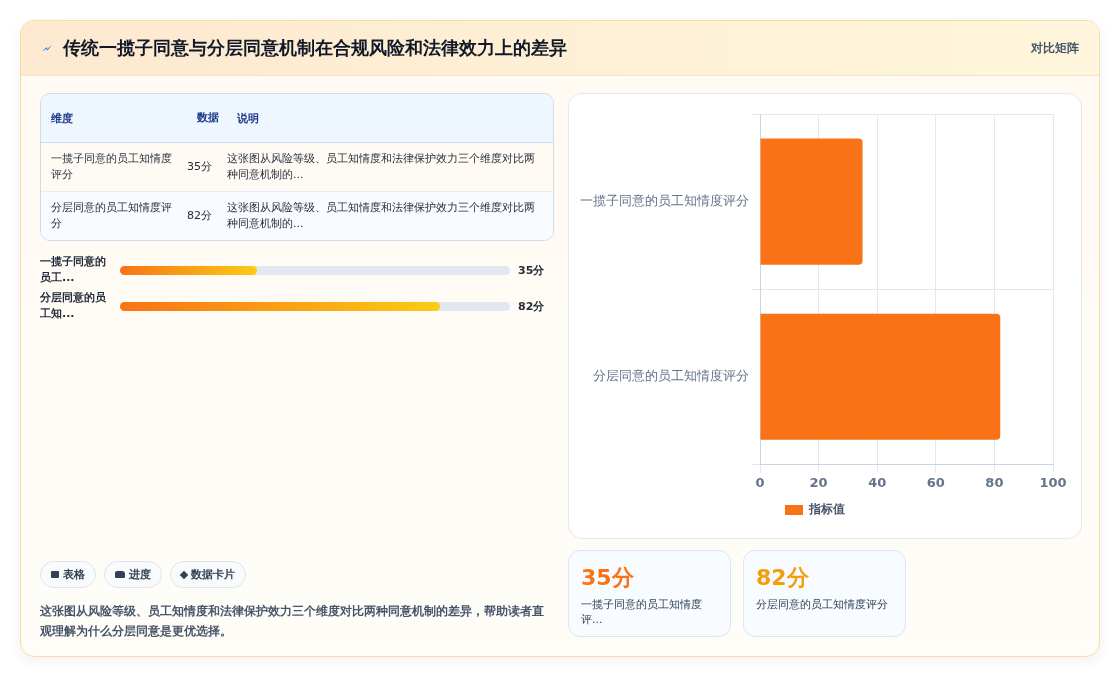  I want to click on x-tick-label: 100, so click(1053, 482).